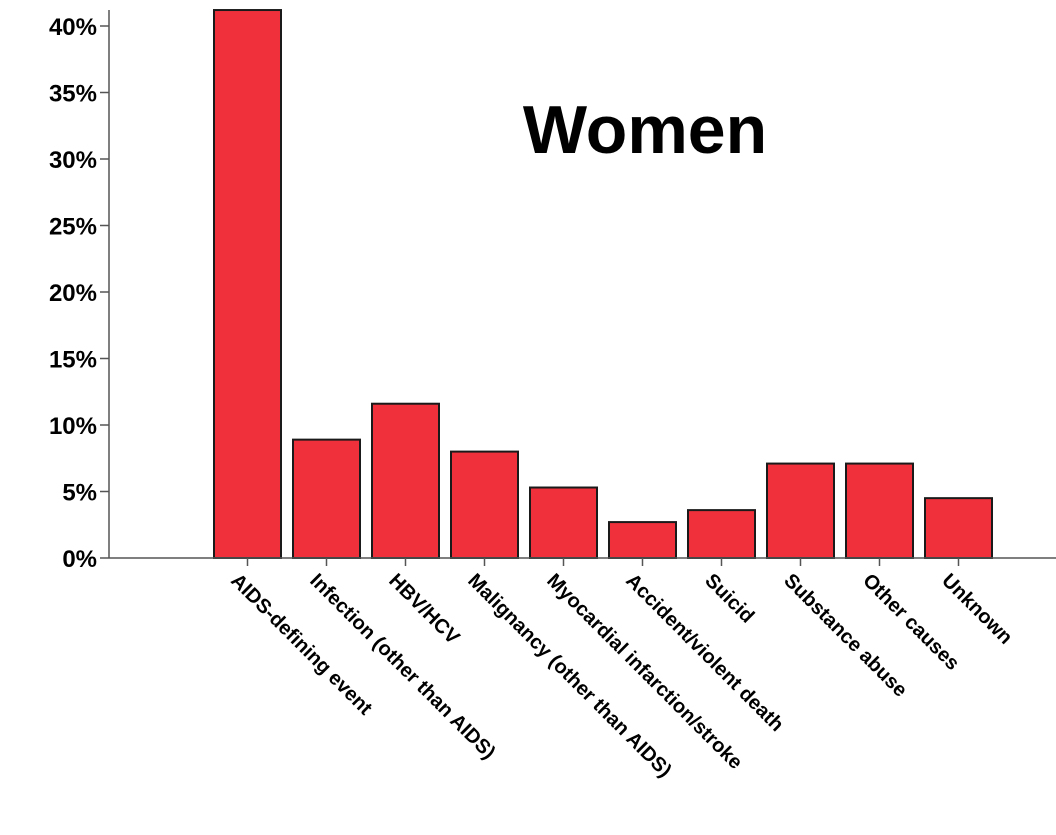  What do you see at coordinates (73, 293) in the screenshot?
I see `y-tick-label-4: 20%` at bounding box center [73, 293].